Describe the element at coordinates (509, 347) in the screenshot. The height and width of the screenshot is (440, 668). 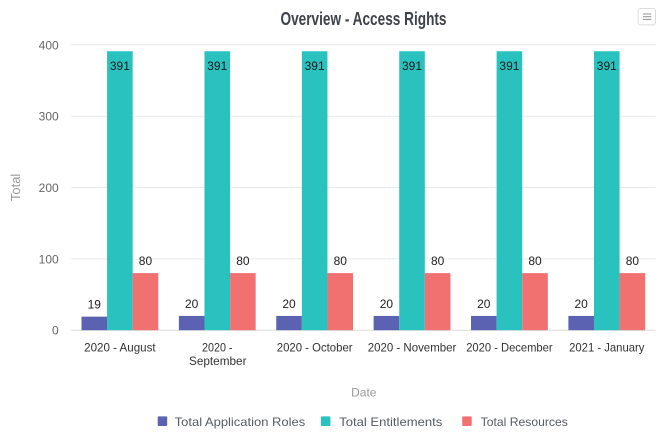
I see `svg-text: 2020 - December` at that location.